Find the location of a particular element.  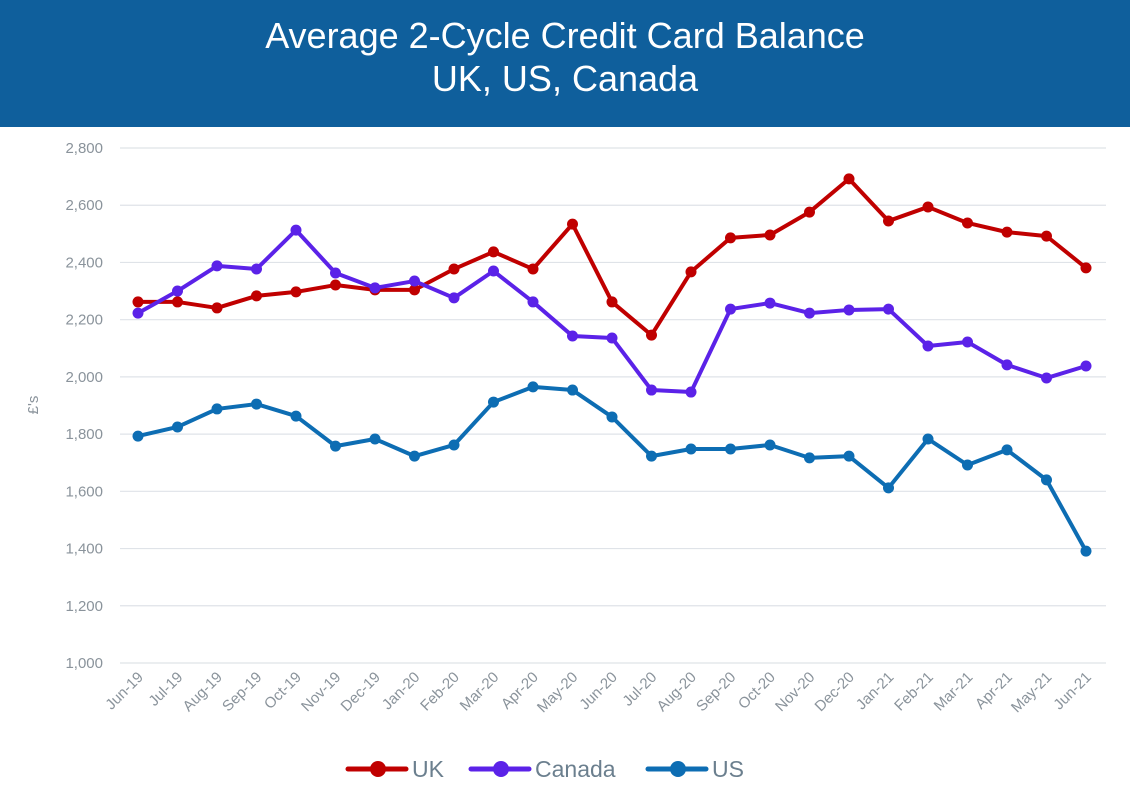

x-tick-label: Jan-21 is located at coordinates (875, 691).